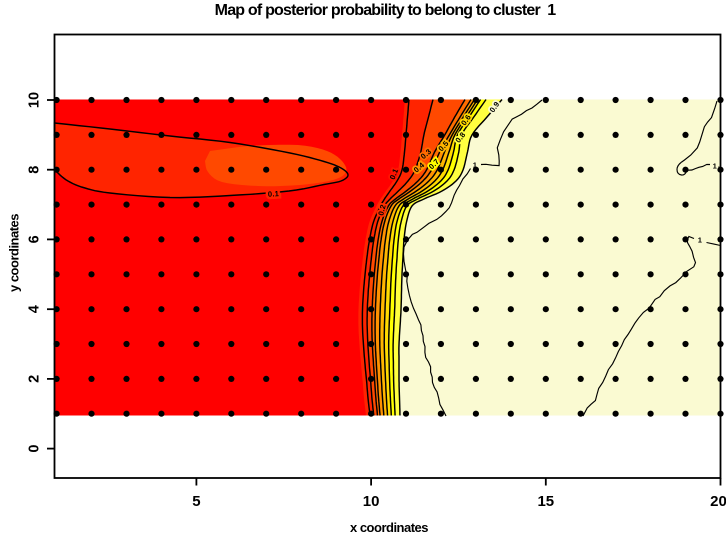 The height and width of the screenshot is (534, 726). Describe the element at coordinates (389, 527) in the screenshot. I see `svg-text: x coordinates` at that location.